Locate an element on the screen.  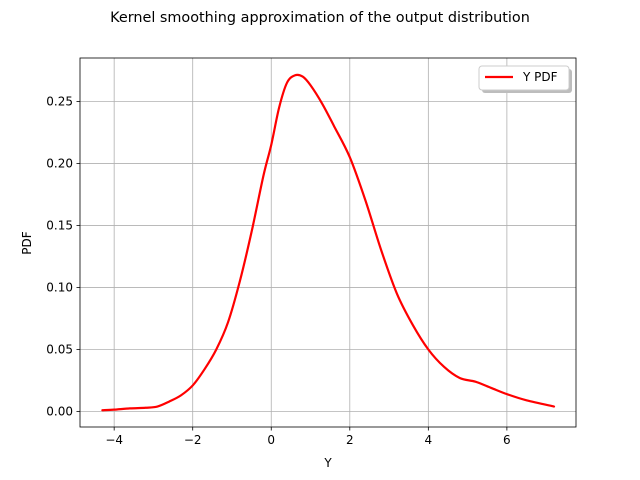
y-tick-label: 0.00 is located at coordinates (59, 411).